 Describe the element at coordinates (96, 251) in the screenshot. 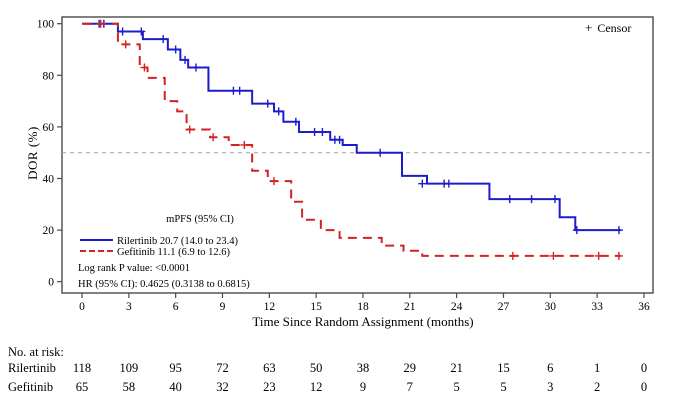

I see `gefitinib-line-sample` at that location.